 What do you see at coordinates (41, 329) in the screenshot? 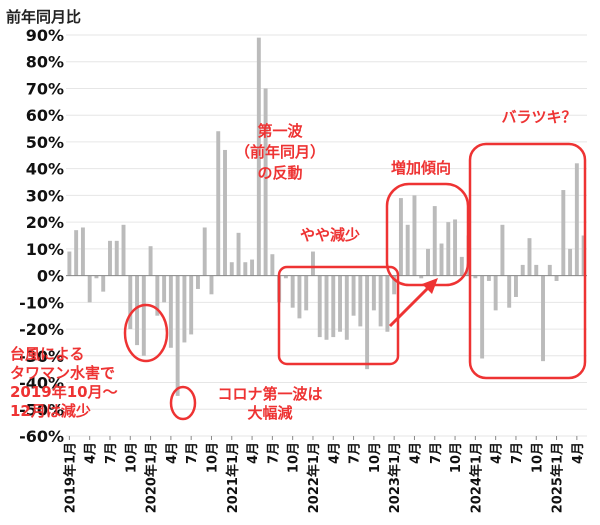
I see `y-tick-label: -20%` at bounding box center [41, 329].